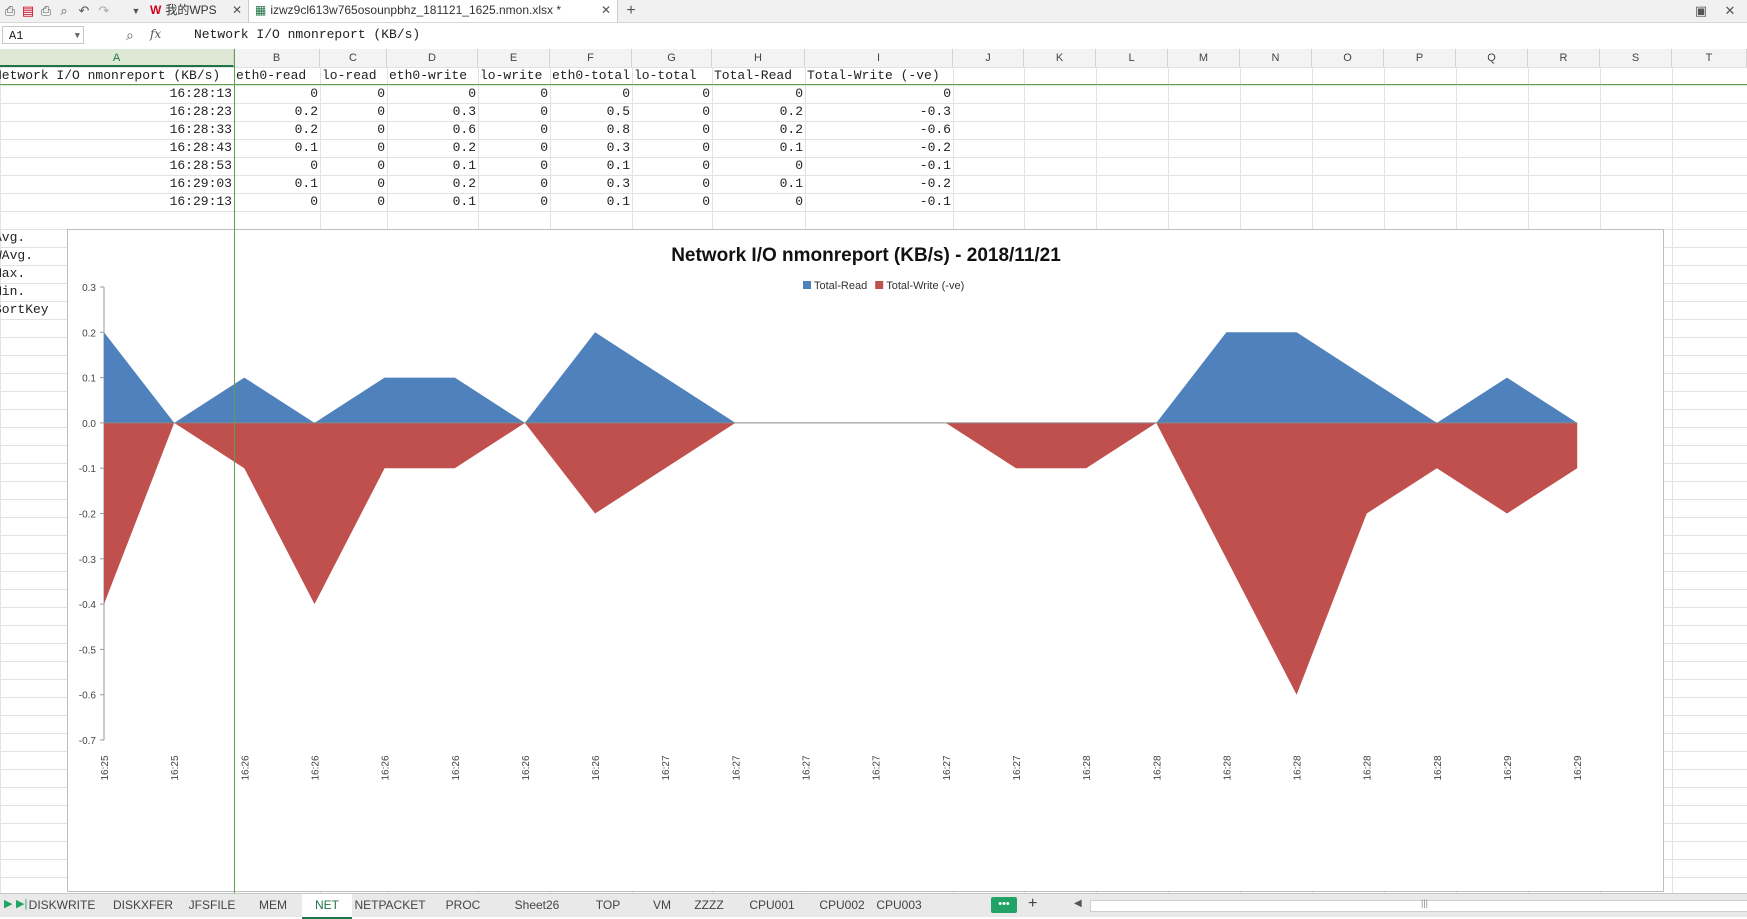 The image size is (1747, 919). I want to click on first-sheet-icon: ▶, so click(8, 903).